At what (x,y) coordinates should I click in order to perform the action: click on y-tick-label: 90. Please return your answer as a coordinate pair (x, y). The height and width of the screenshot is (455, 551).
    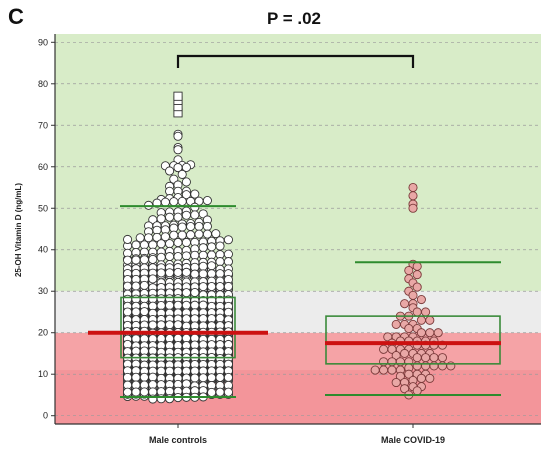
    Looking at the image, I should click on (43, 42).